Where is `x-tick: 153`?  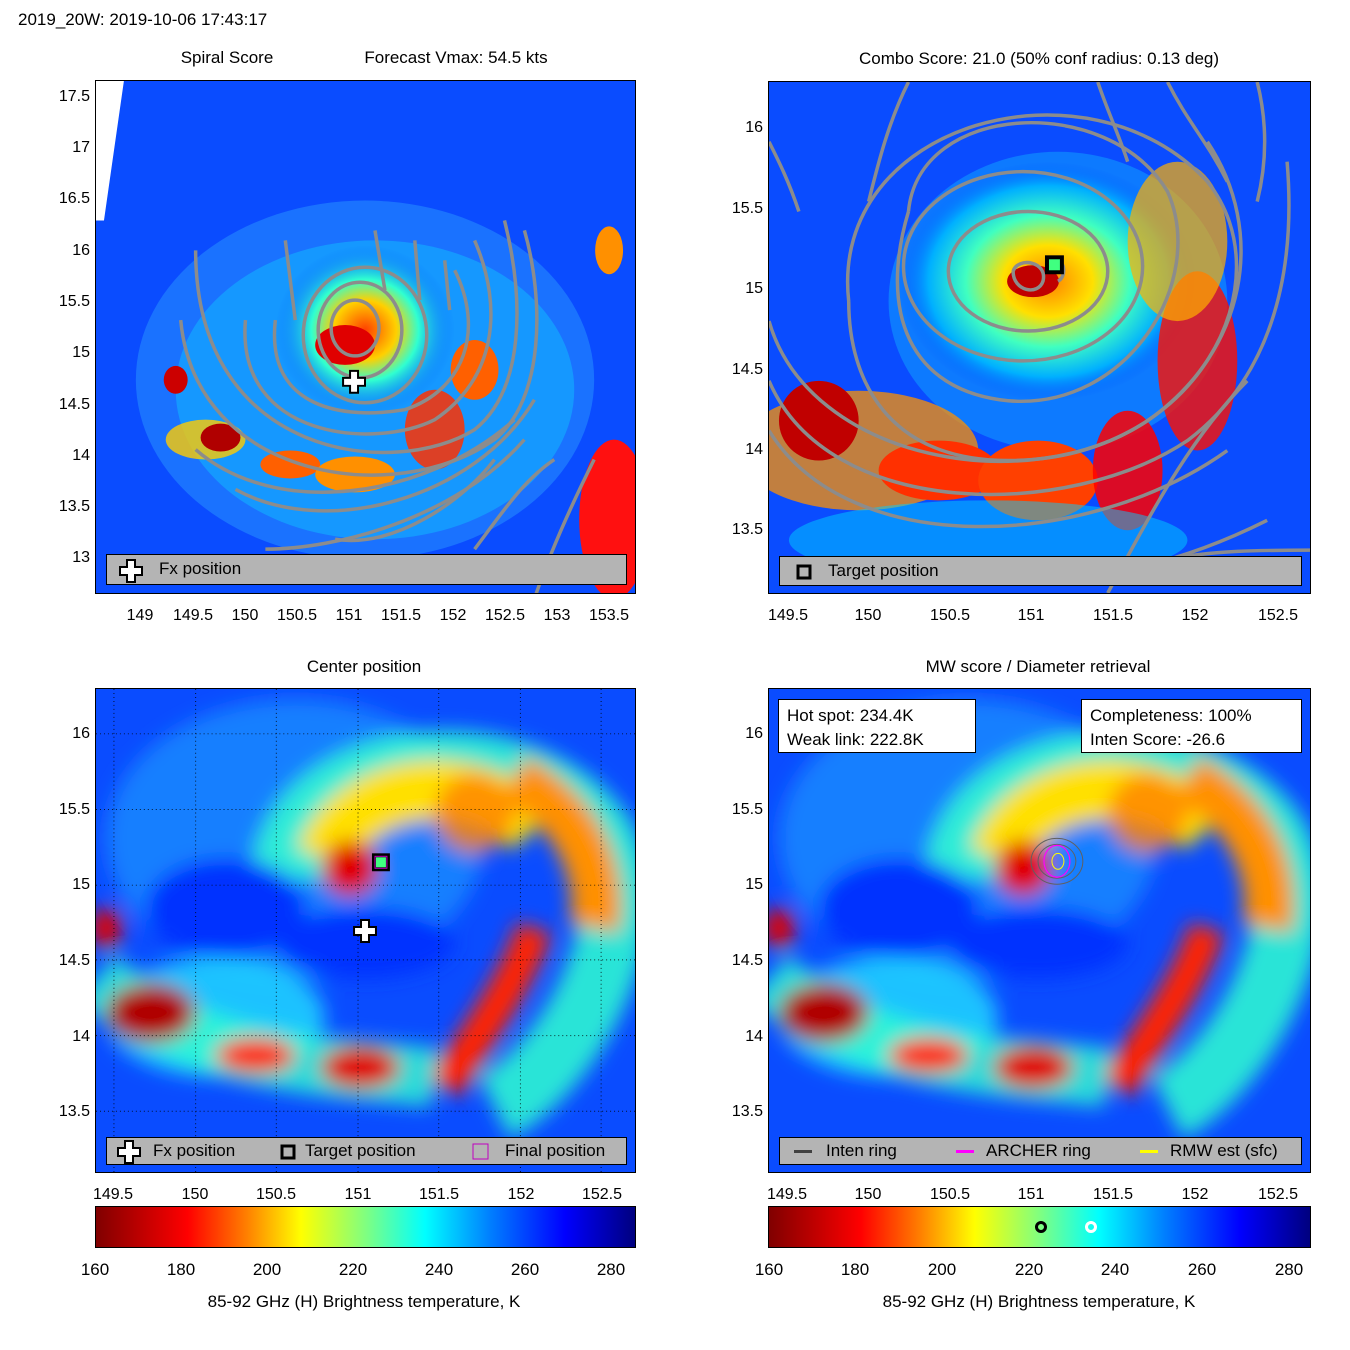
x-tick: 153 is located at coordinates (557, 615).